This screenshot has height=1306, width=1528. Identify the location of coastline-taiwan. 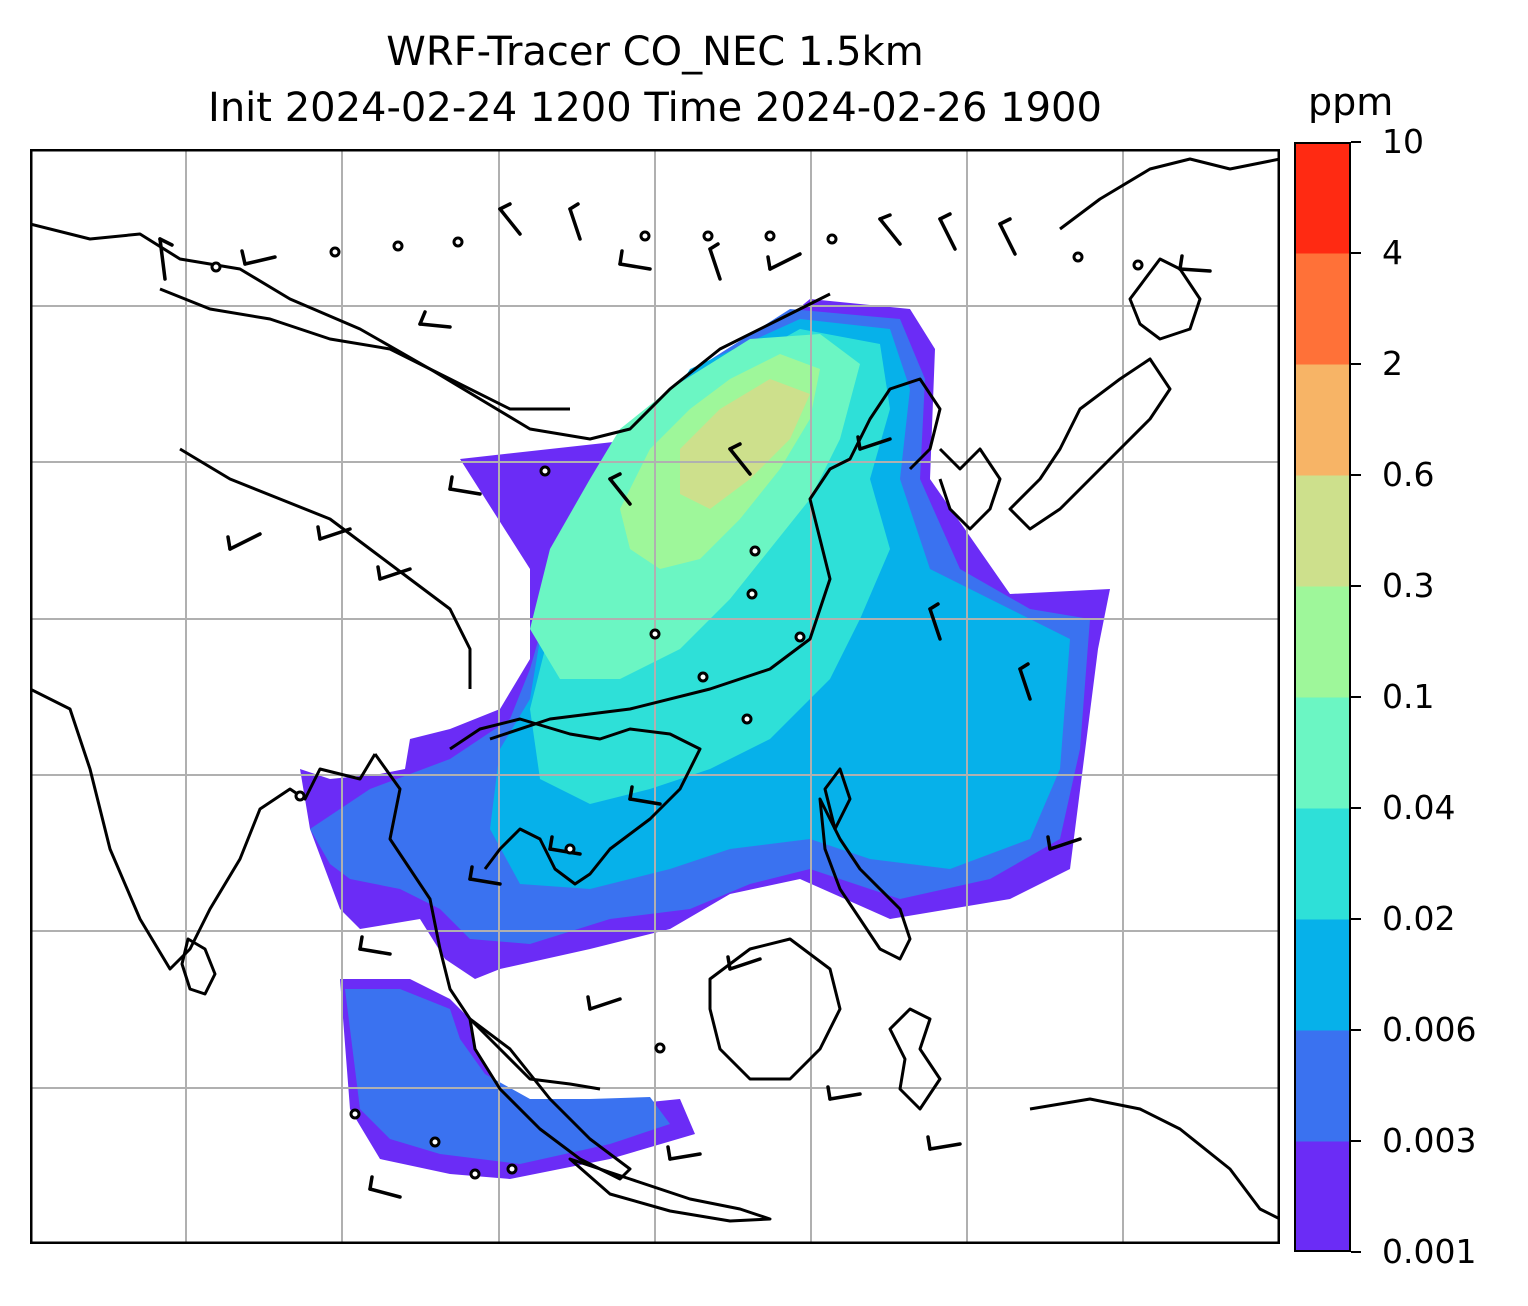
(837, 799).